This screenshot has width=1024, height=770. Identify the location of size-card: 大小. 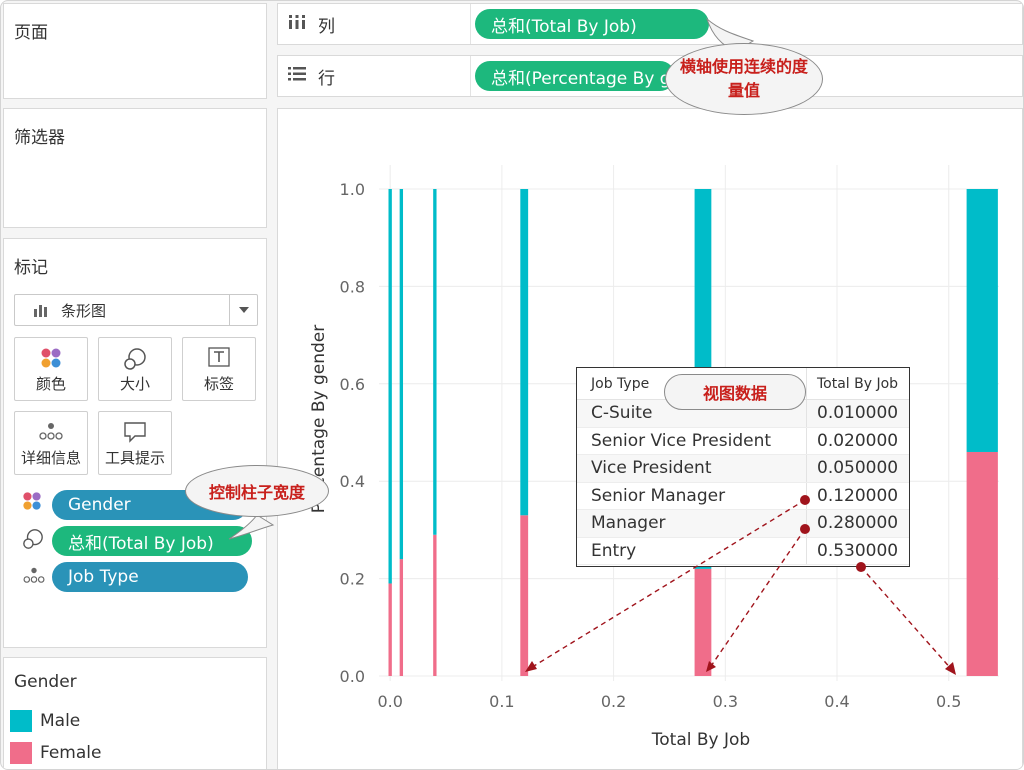
(135, 369).